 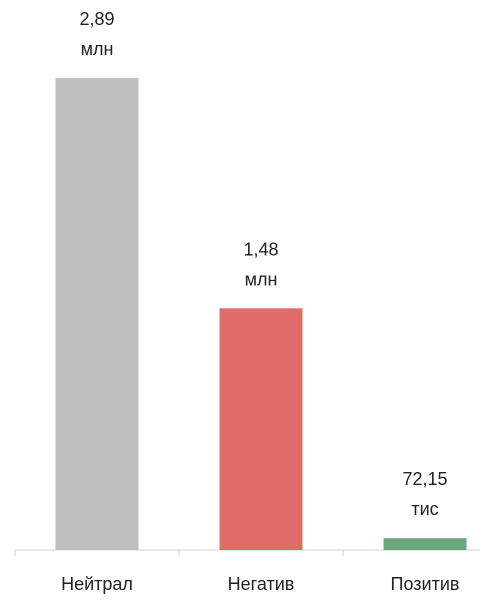 What do you see at coordinates (261, 584) in the screenshot?
I see `x-tick-label: Негатив` at bounding box center [261, 584].